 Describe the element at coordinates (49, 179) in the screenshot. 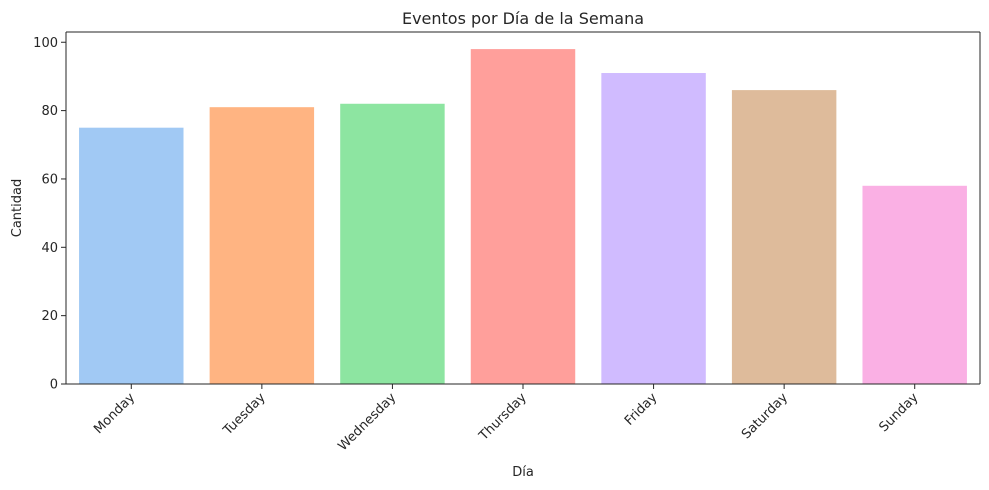

I see `y-tick-label: 60` at that location.